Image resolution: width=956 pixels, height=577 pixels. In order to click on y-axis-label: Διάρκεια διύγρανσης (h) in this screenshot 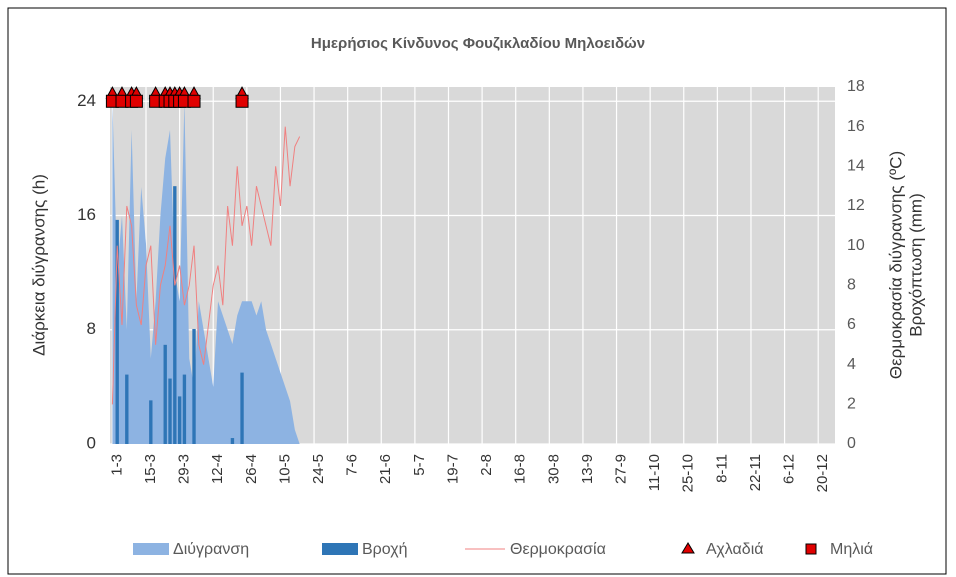, I will do `click(38, 265)`.